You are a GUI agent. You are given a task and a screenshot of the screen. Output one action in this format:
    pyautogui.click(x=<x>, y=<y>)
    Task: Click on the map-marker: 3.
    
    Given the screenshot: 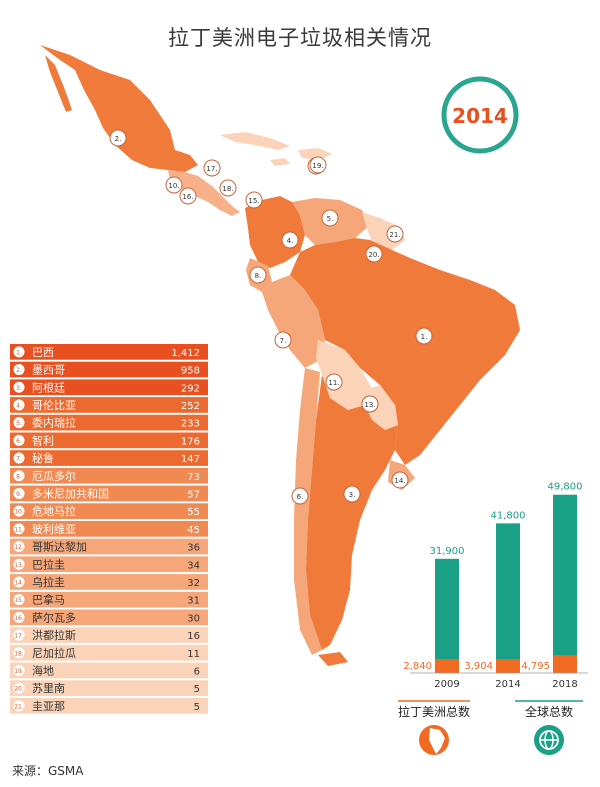 What is the action you would take?
    pyautogui.click(x=352, y=494)
    